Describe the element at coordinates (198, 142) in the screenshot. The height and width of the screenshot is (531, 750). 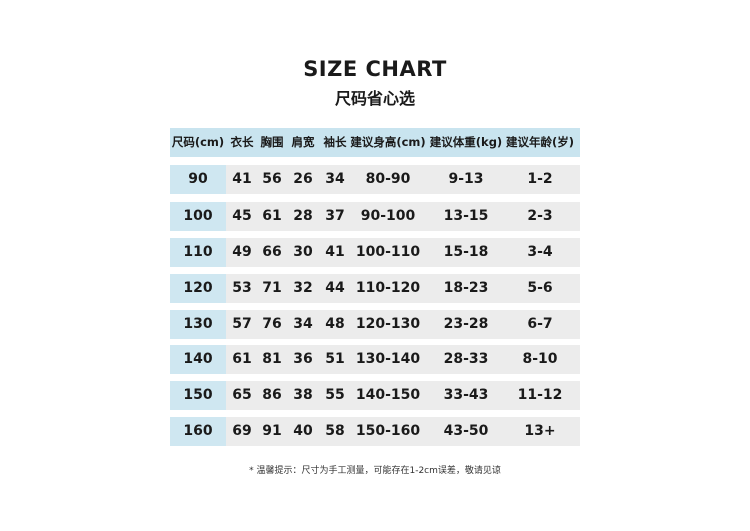
I see `header-size: 尺码(cm)` at that location.